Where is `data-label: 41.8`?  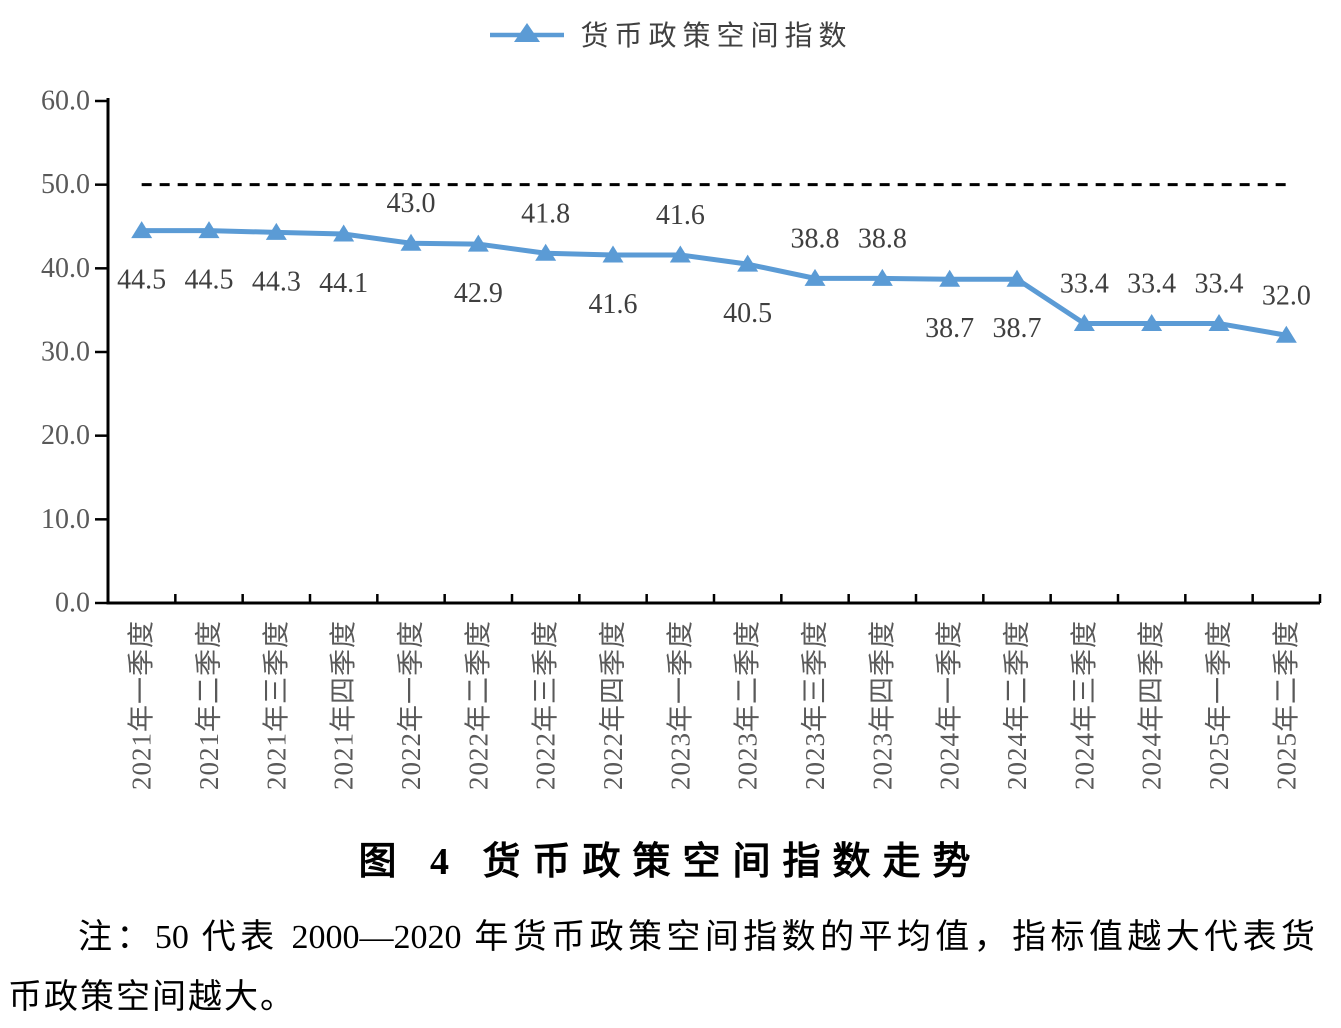
data-label: 41.8 is located at coordinates (545, 213).